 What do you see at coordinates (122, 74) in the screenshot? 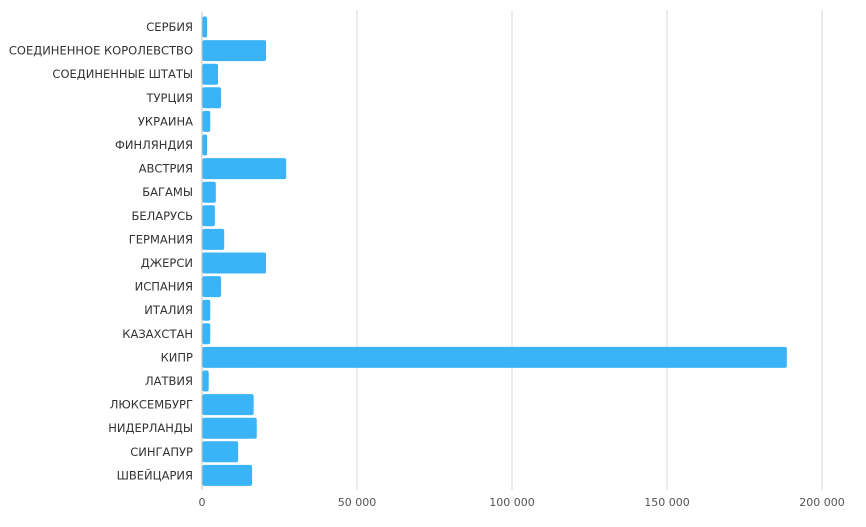
I see `category-label-2: СОЕДИНЕННЫЕ ШТАТЫ` at bounding box center [122, 74].